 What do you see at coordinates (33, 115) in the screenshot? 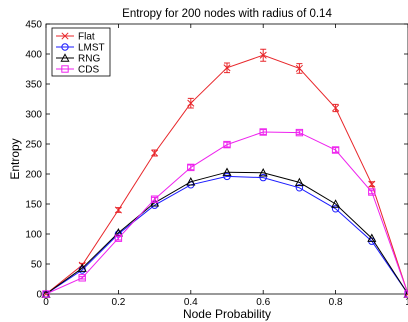
I see `y-tick-label: 300` at bounding box center [33, 115].